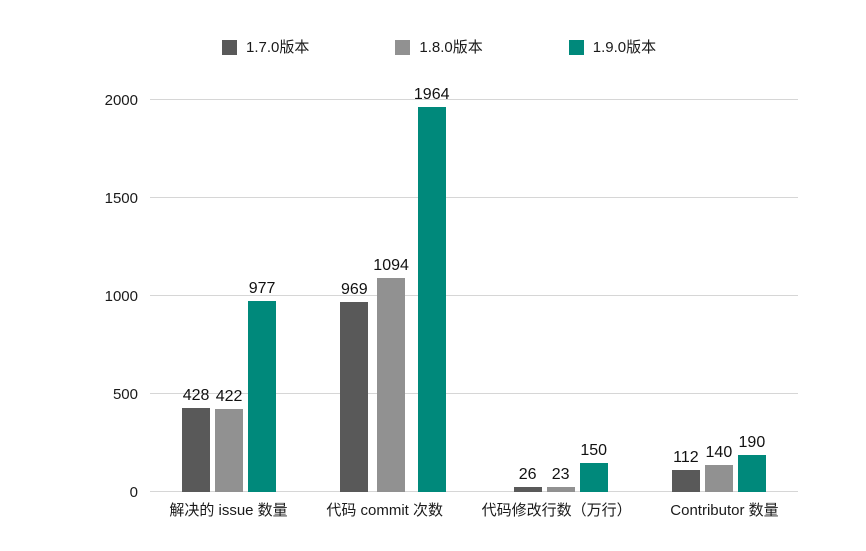  What do you see at coordinates (121, 100) in the screenshot?
I see `y-tick-label: 2000` at bounding box center [121, 100].